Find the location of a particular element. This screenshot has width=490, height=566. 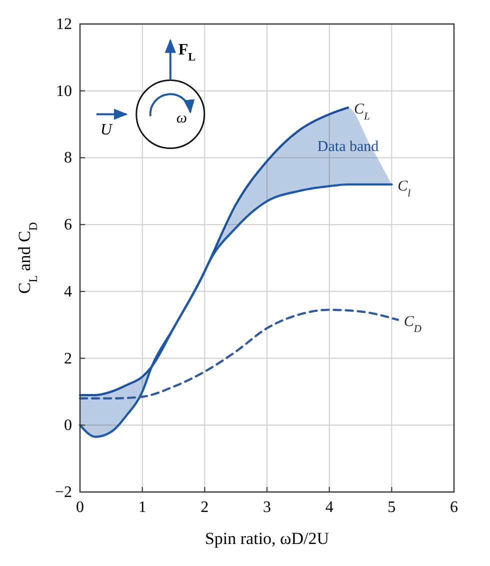

y-tick-label: 0 is located at coordinates (68, 425).